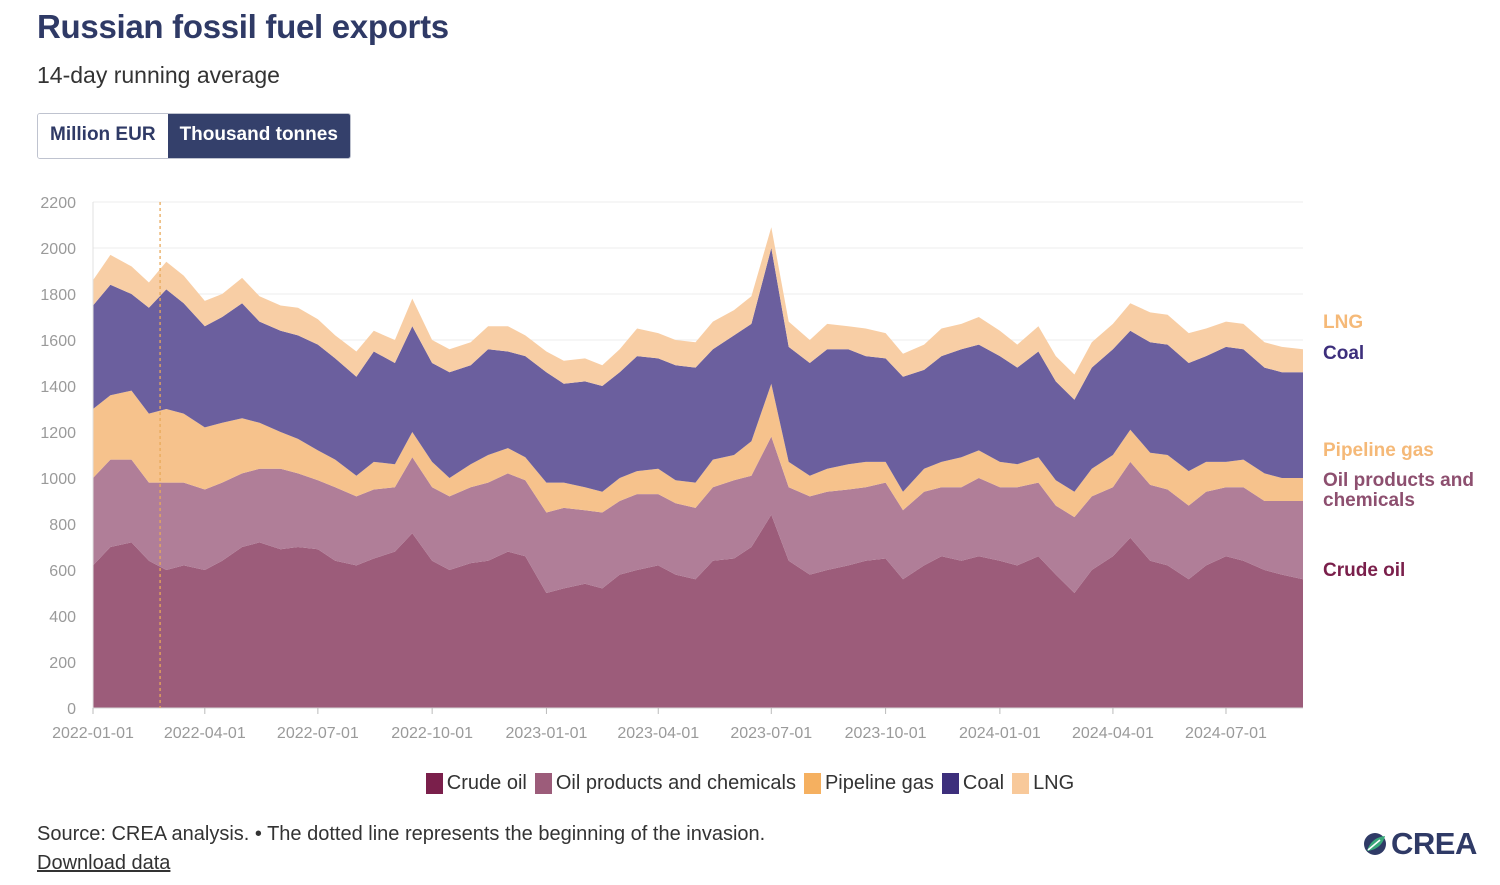  Describe the element at coordinates (62, 571) in the screenshot. I see `y-tick-label: 600` at that location.